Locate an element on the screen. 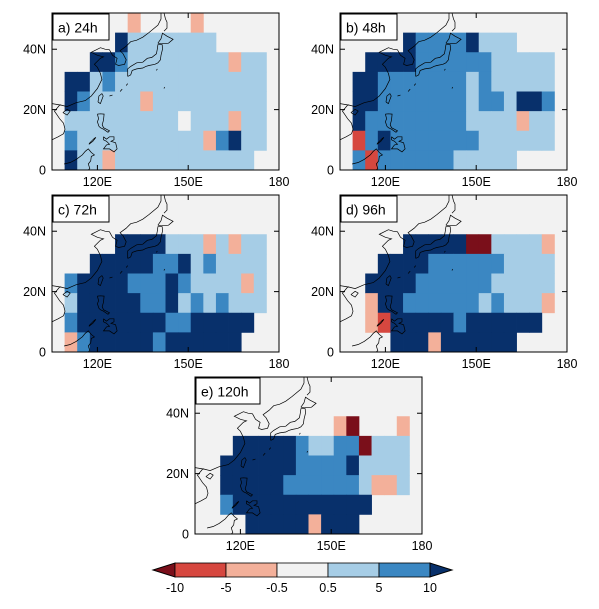 The image size is (599, 609). map-frame is located at coordinates (165, 91).